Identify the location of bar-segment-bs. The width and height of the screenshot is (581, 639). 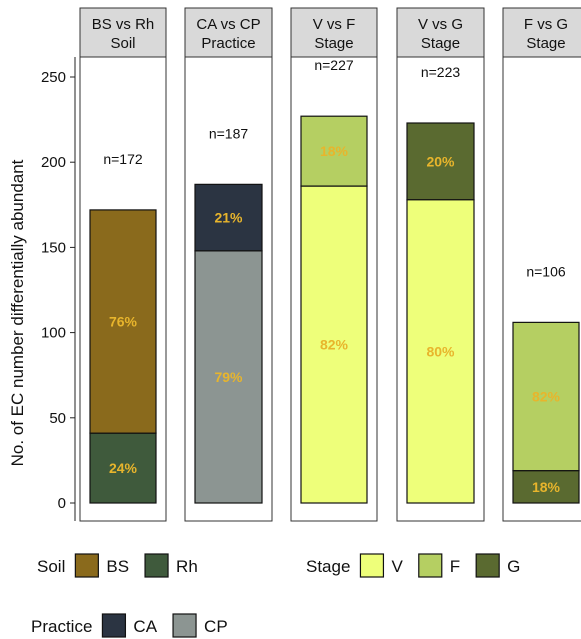
(123, 321).